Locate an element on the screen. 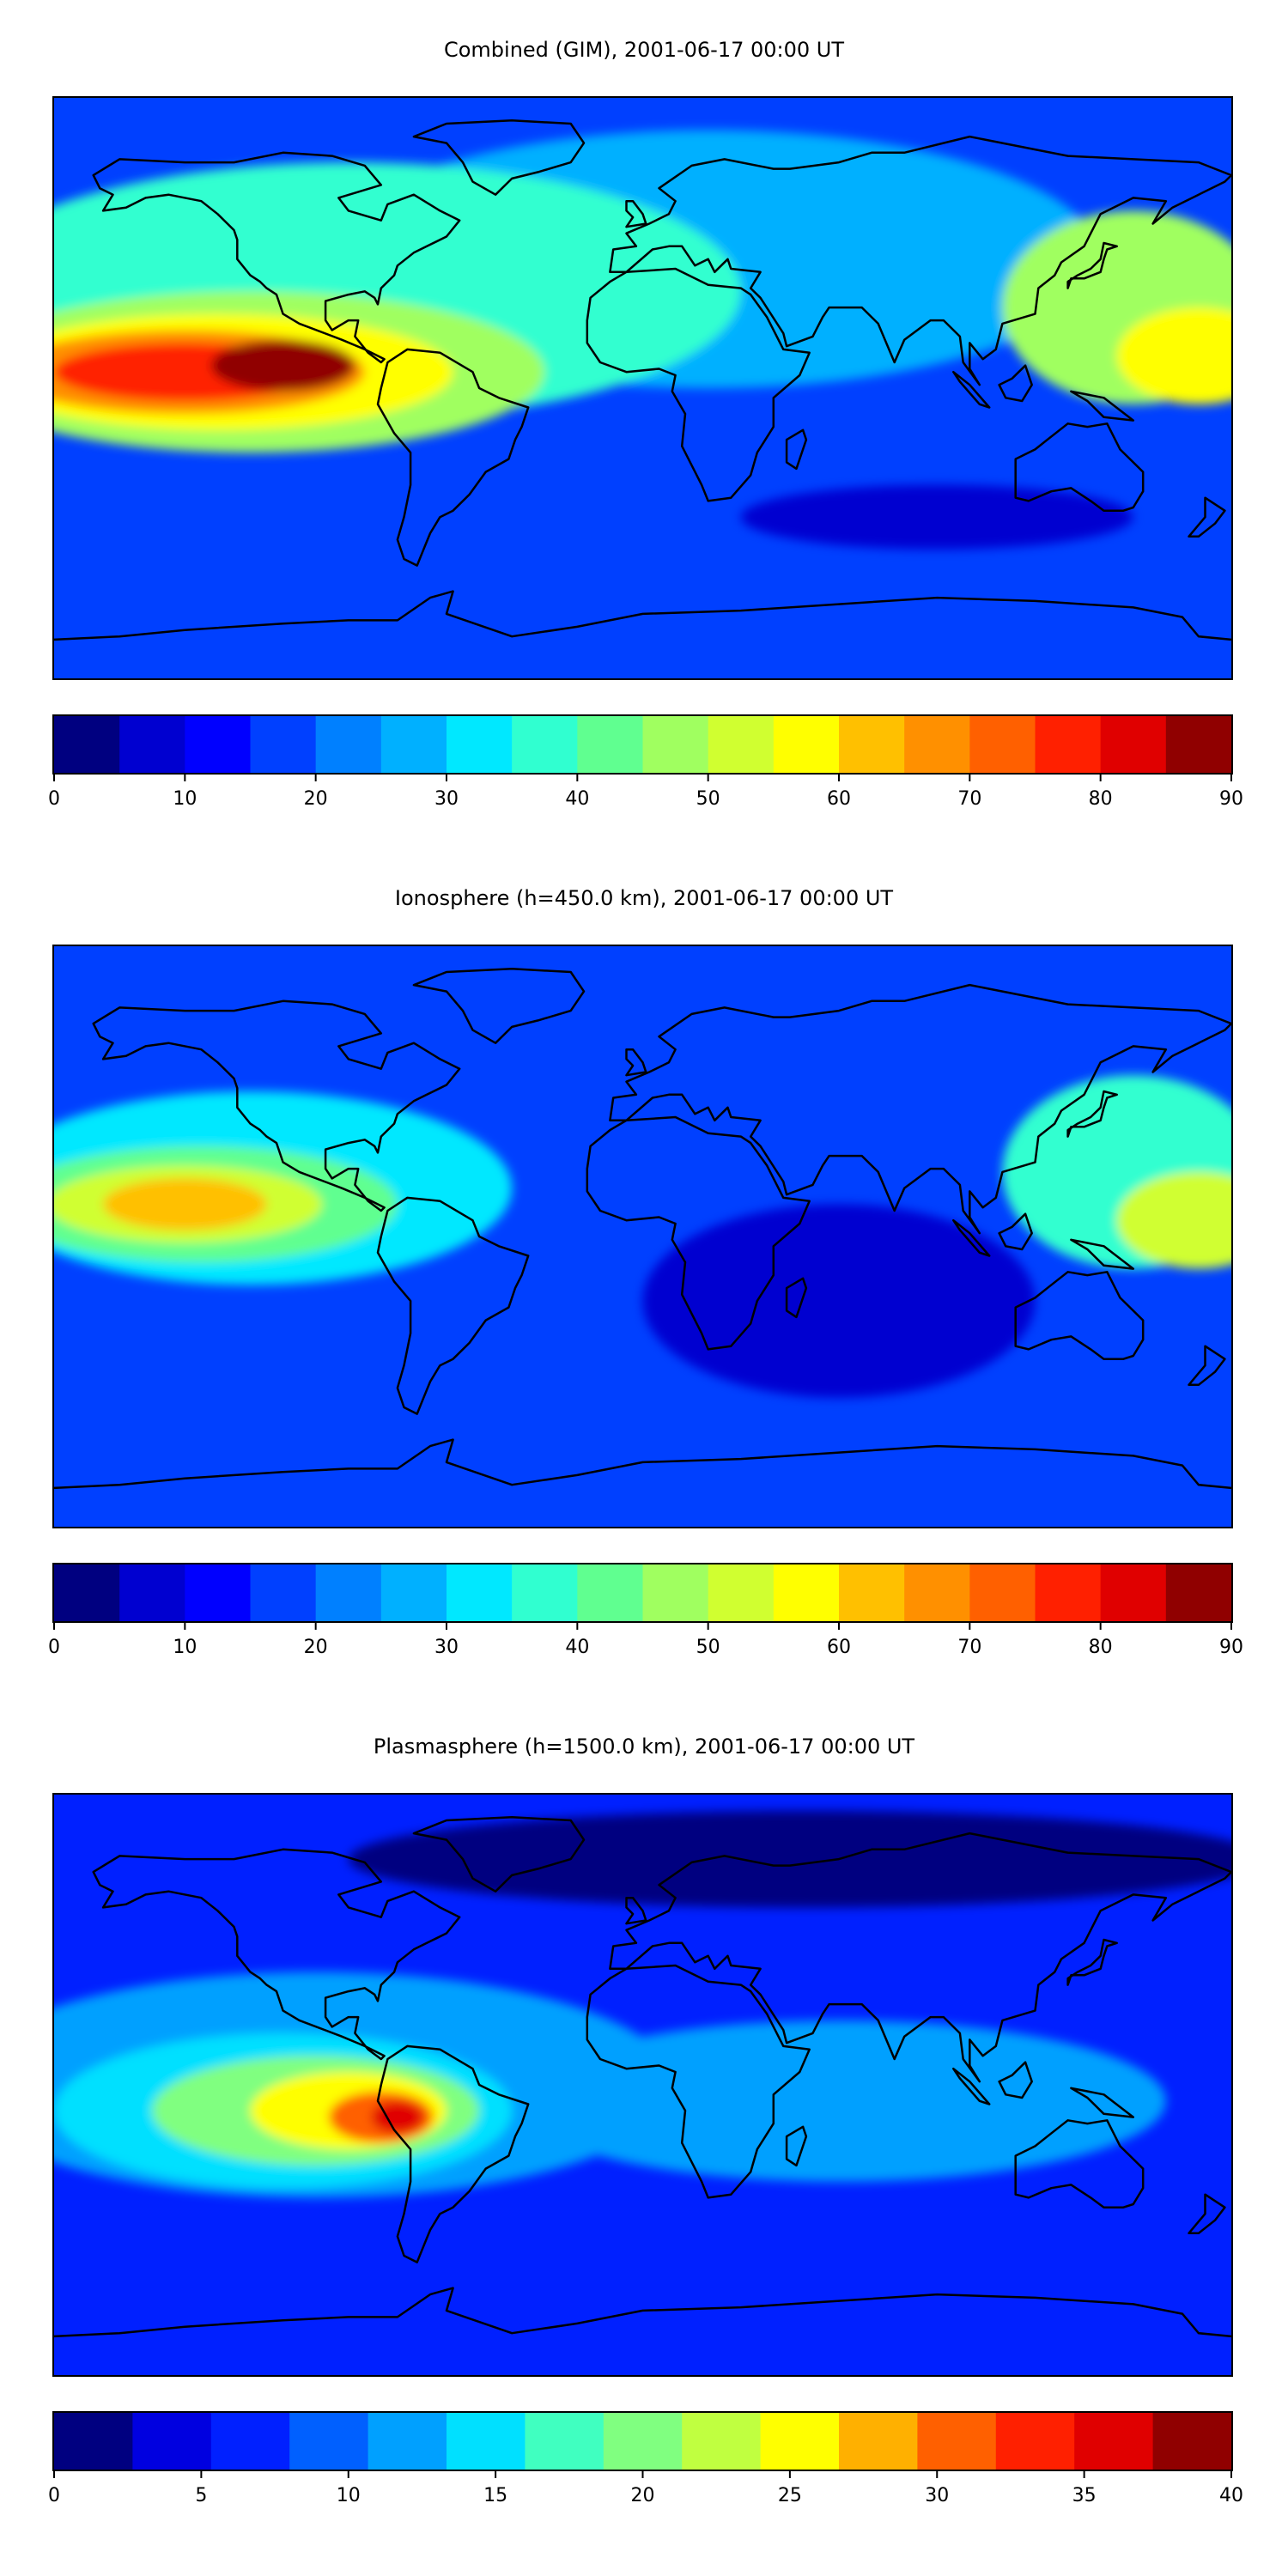 Image resolution: width=1288 pixels, height=2576 pixels. colorbar is located at coordinates (642, 1593).